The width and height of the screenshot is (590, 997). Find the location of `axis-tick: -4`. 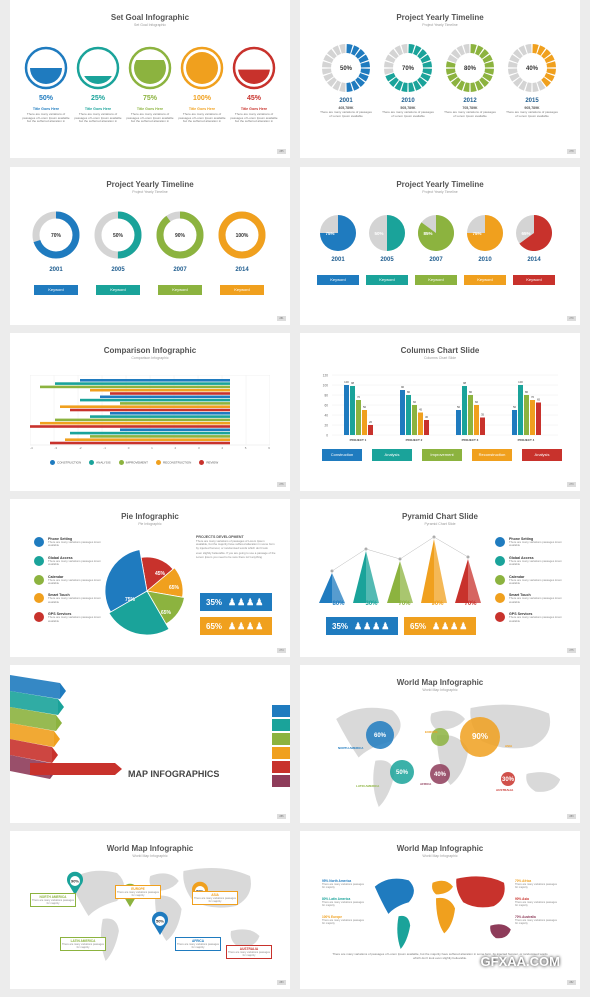

axis-tick: -4 is located at coordinates (31, 448).